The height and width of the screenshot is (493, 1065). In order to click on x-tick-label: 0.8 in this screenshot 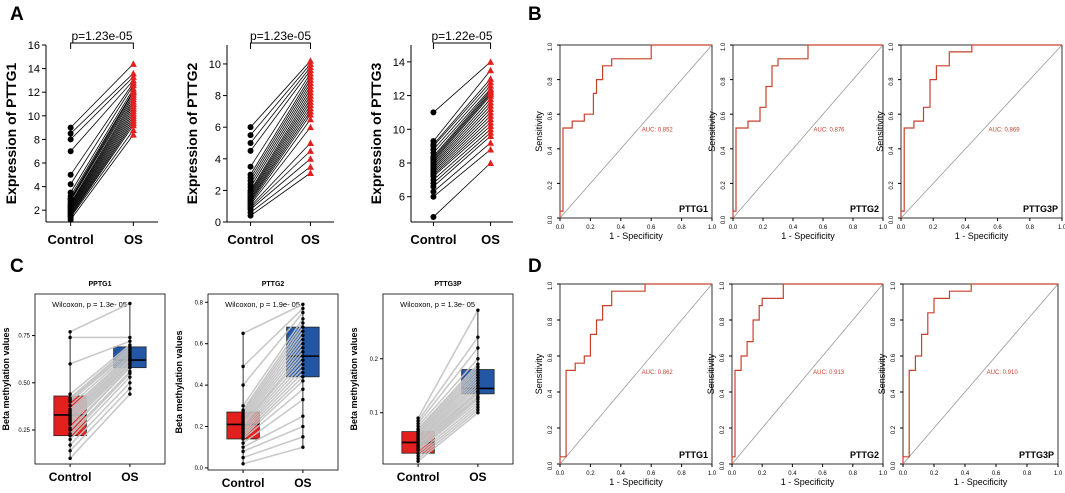, I will do `click(853, 228)`.